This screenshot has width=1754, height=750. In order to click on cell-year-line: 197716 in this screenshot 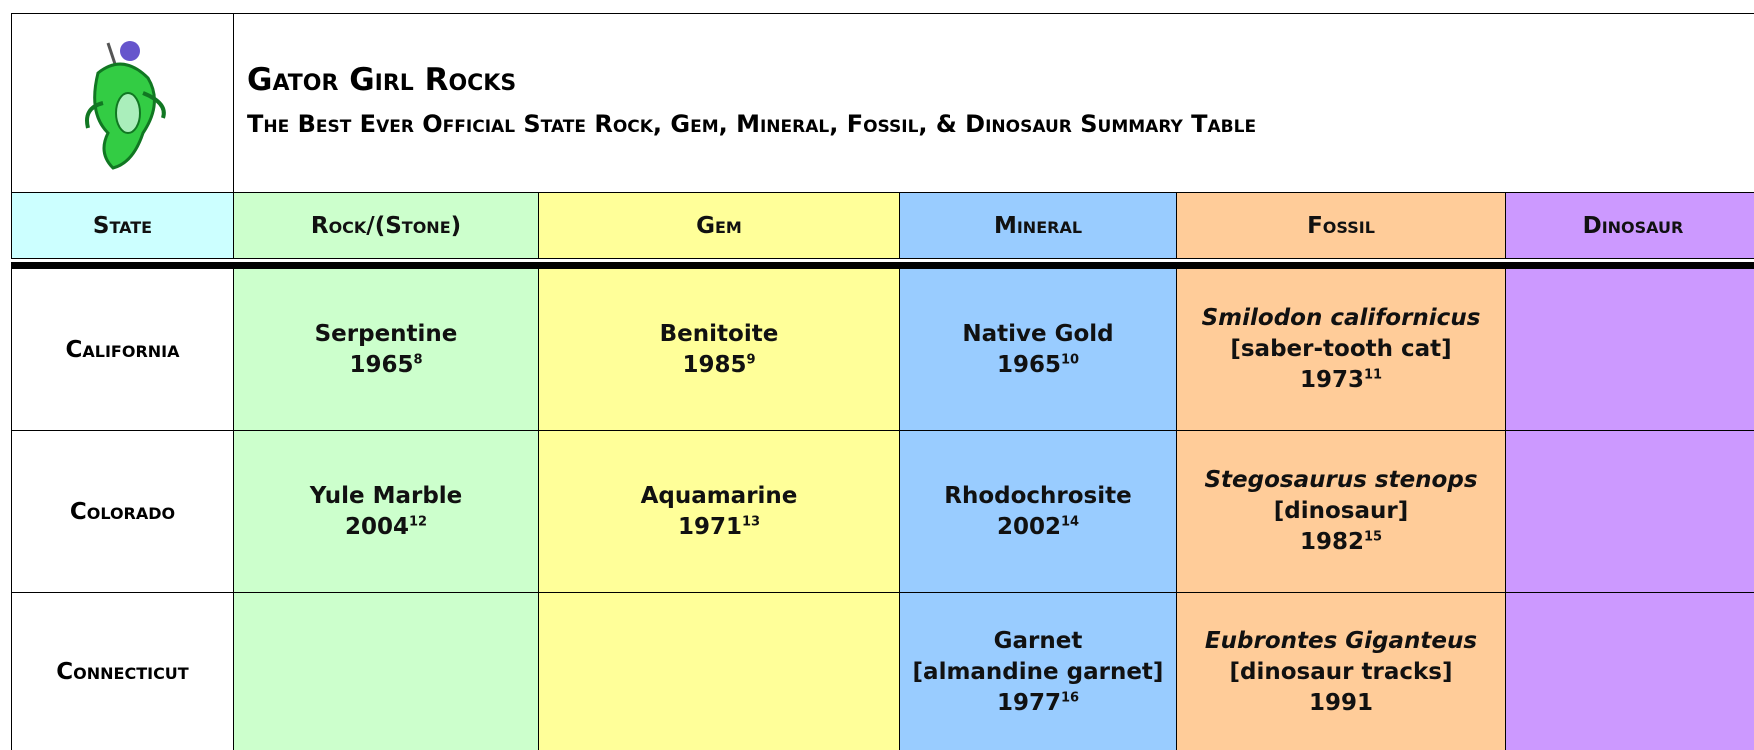, I will do `click(1038, 703)`.